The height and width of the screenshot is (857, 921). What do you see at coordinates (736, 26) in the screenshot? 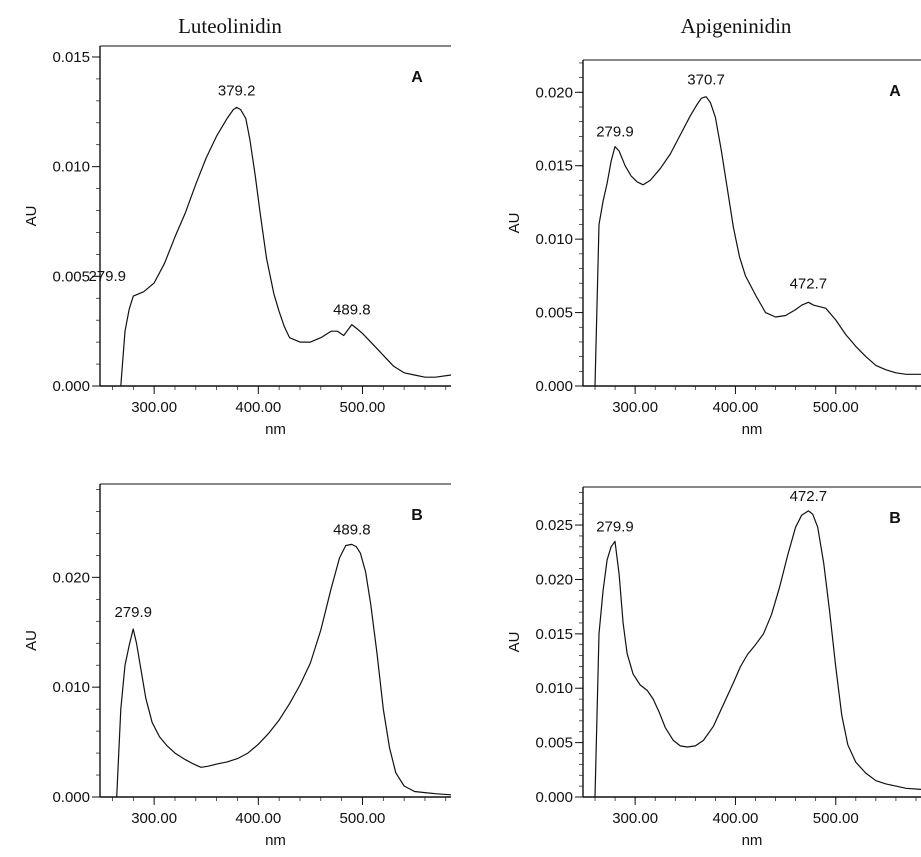
I see `column-title-apigeninidin: Apigeninidin` at bounding box center [736, 26].